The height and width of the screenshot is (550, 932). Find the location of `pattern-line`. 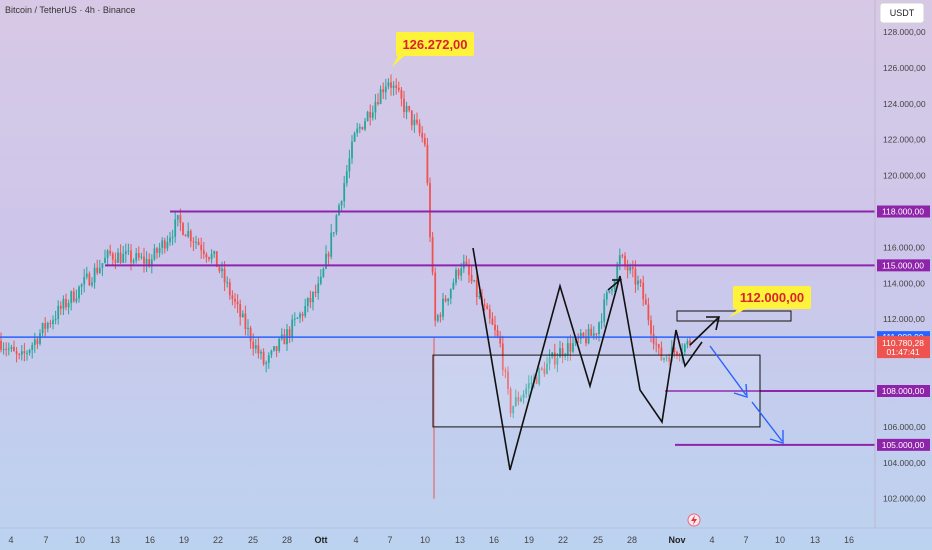

pattern-line is located at coordinates (587, 359).